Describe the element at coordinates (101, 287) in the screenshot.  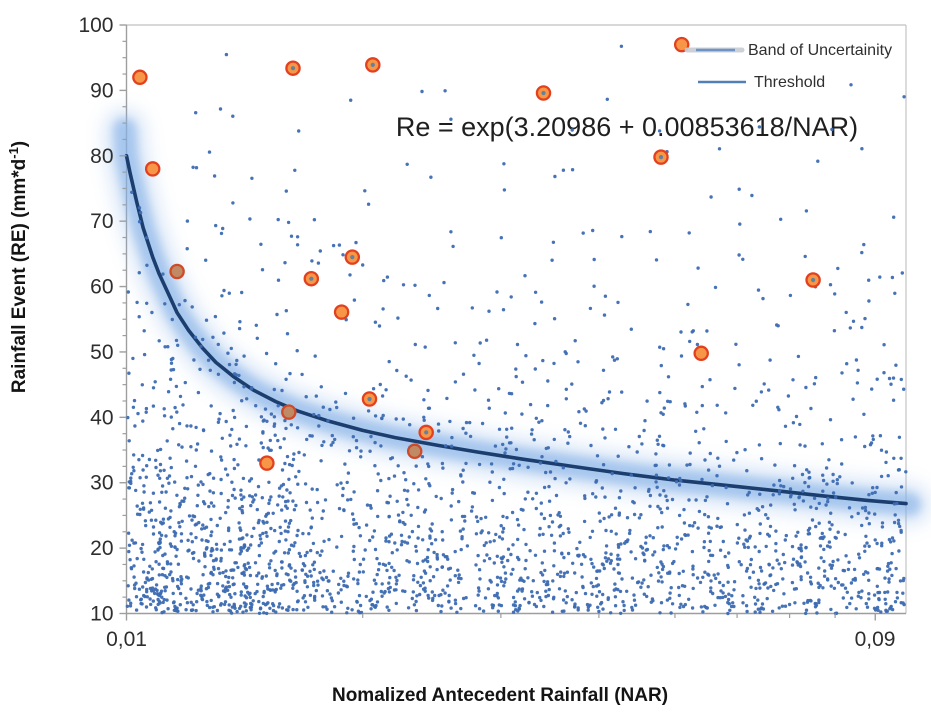
I see `y-tick-label: 60` at that location.